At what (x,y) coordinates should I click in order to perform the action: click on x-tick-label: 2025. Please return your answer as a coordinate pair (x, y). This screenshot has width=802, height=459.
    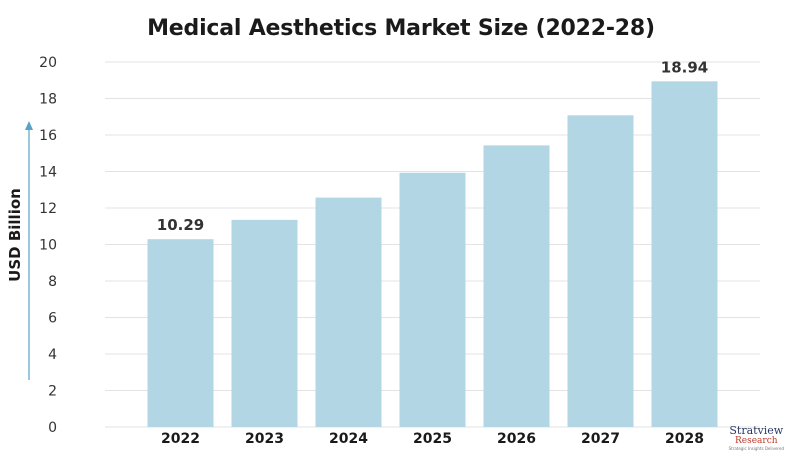
    Looking at the image, I should click on (432, 439).